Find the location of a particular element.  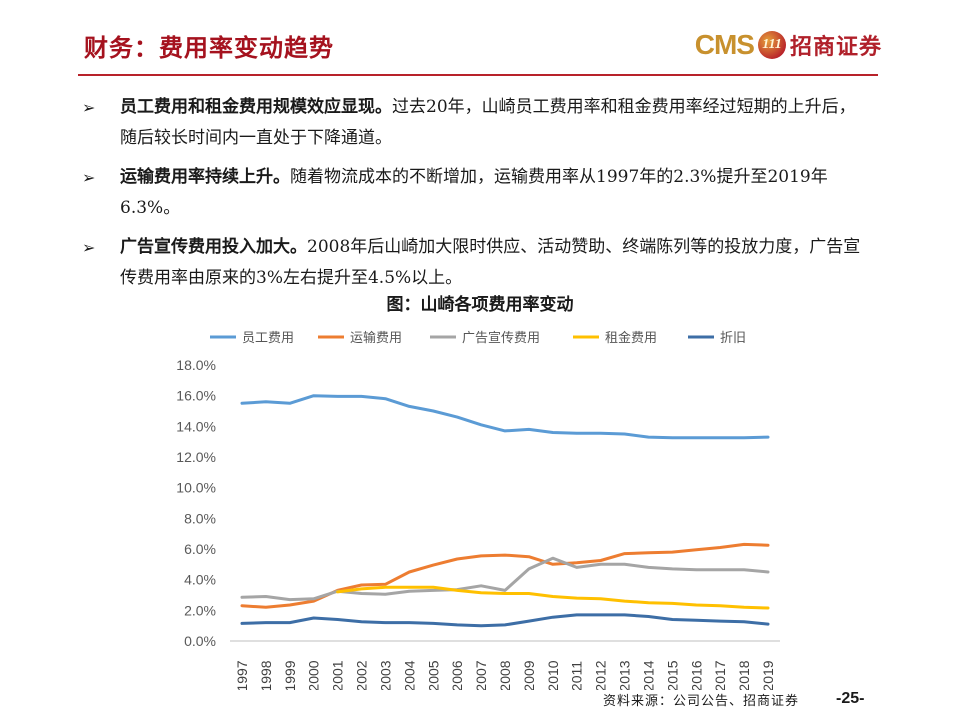

x-tick-label: 2011 is located at coordinates (577, 675).